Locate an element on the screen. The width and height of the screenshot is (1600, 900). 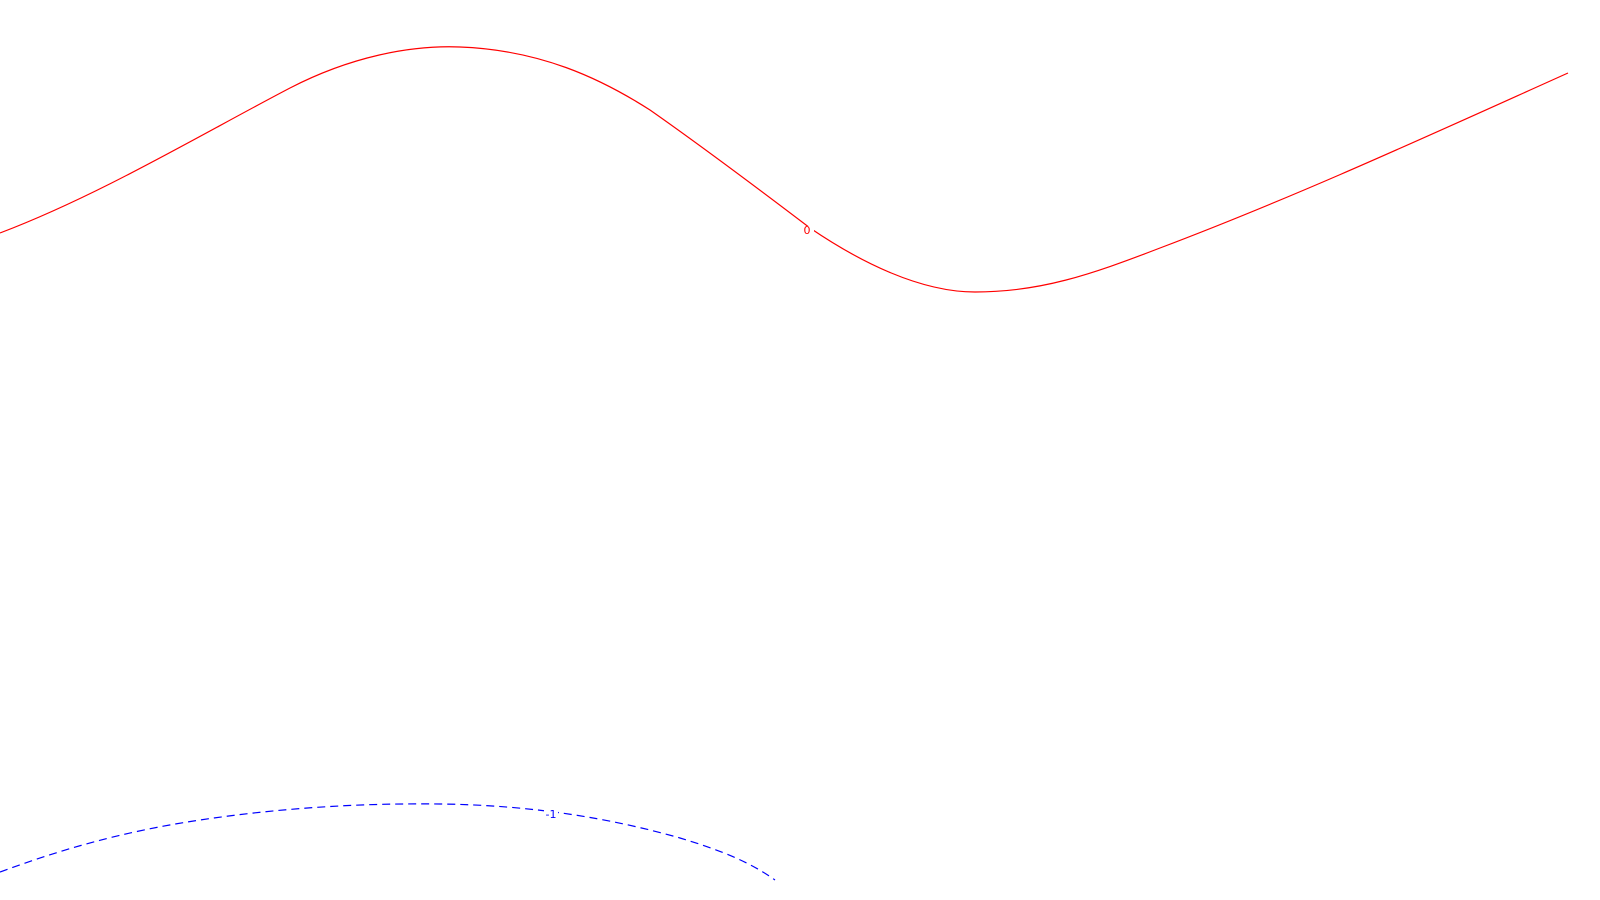
contour-label-1: -1 is located at coordinates (551, 814).